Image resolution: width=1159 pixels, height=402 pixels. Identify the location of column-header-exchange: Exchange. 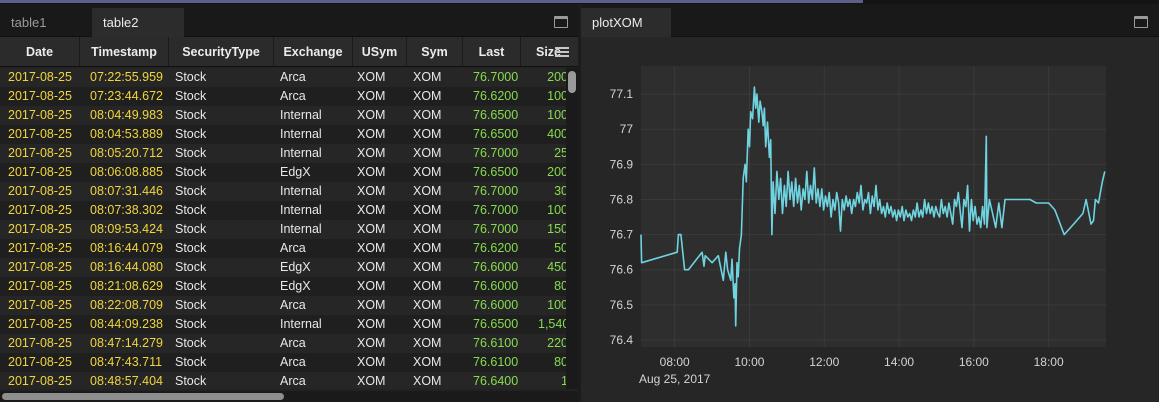
(313, 51).